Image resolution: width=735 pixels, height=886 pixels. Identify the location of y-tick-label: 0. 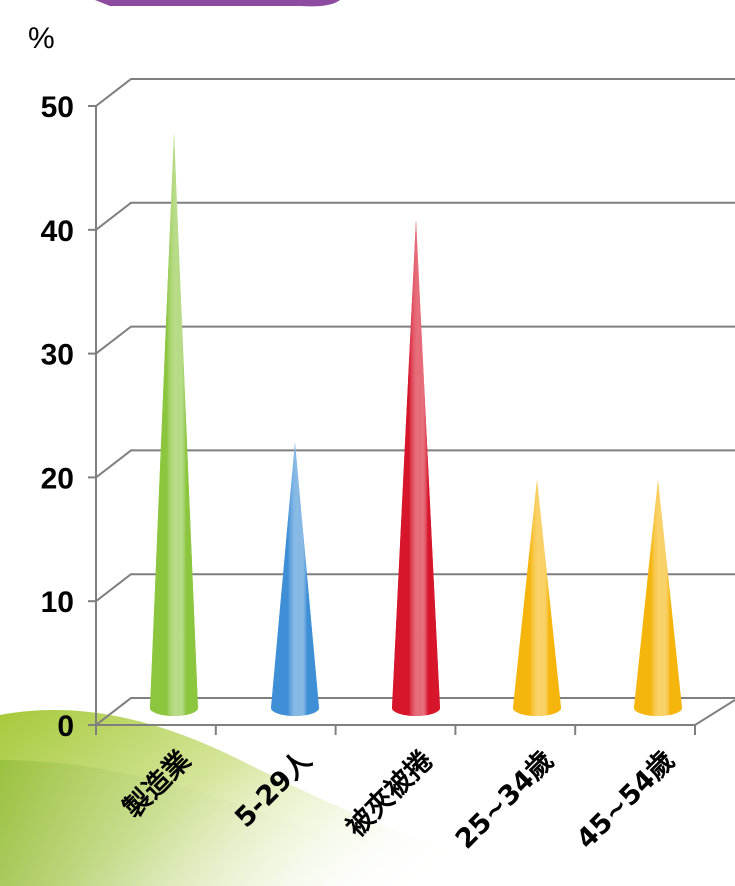
(65, 726).